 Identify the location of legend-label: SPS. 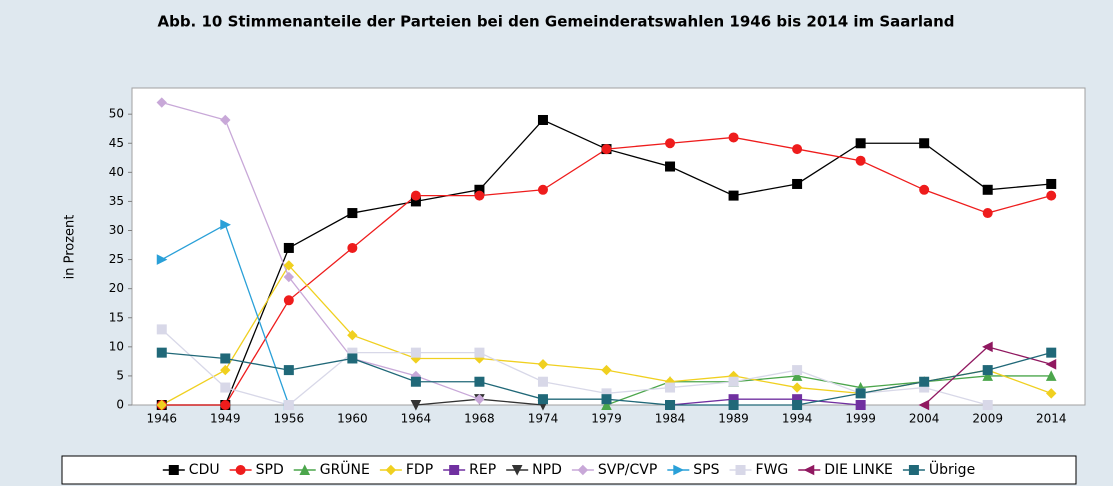
(706, 470).